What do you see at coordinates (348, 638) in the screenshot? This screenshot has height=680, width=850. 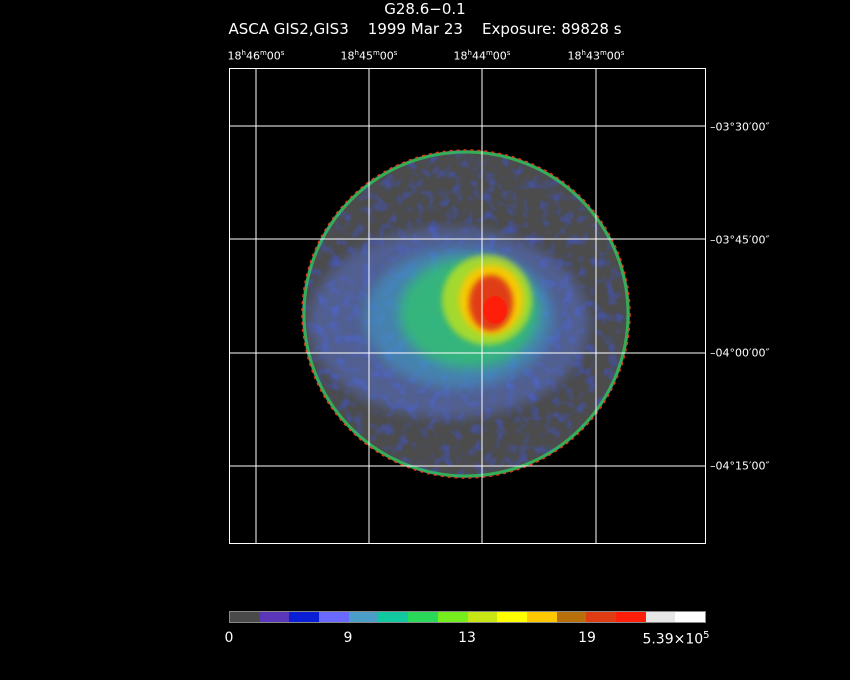 I see `colorbar-label: 9` at bounding box center [348, 638].